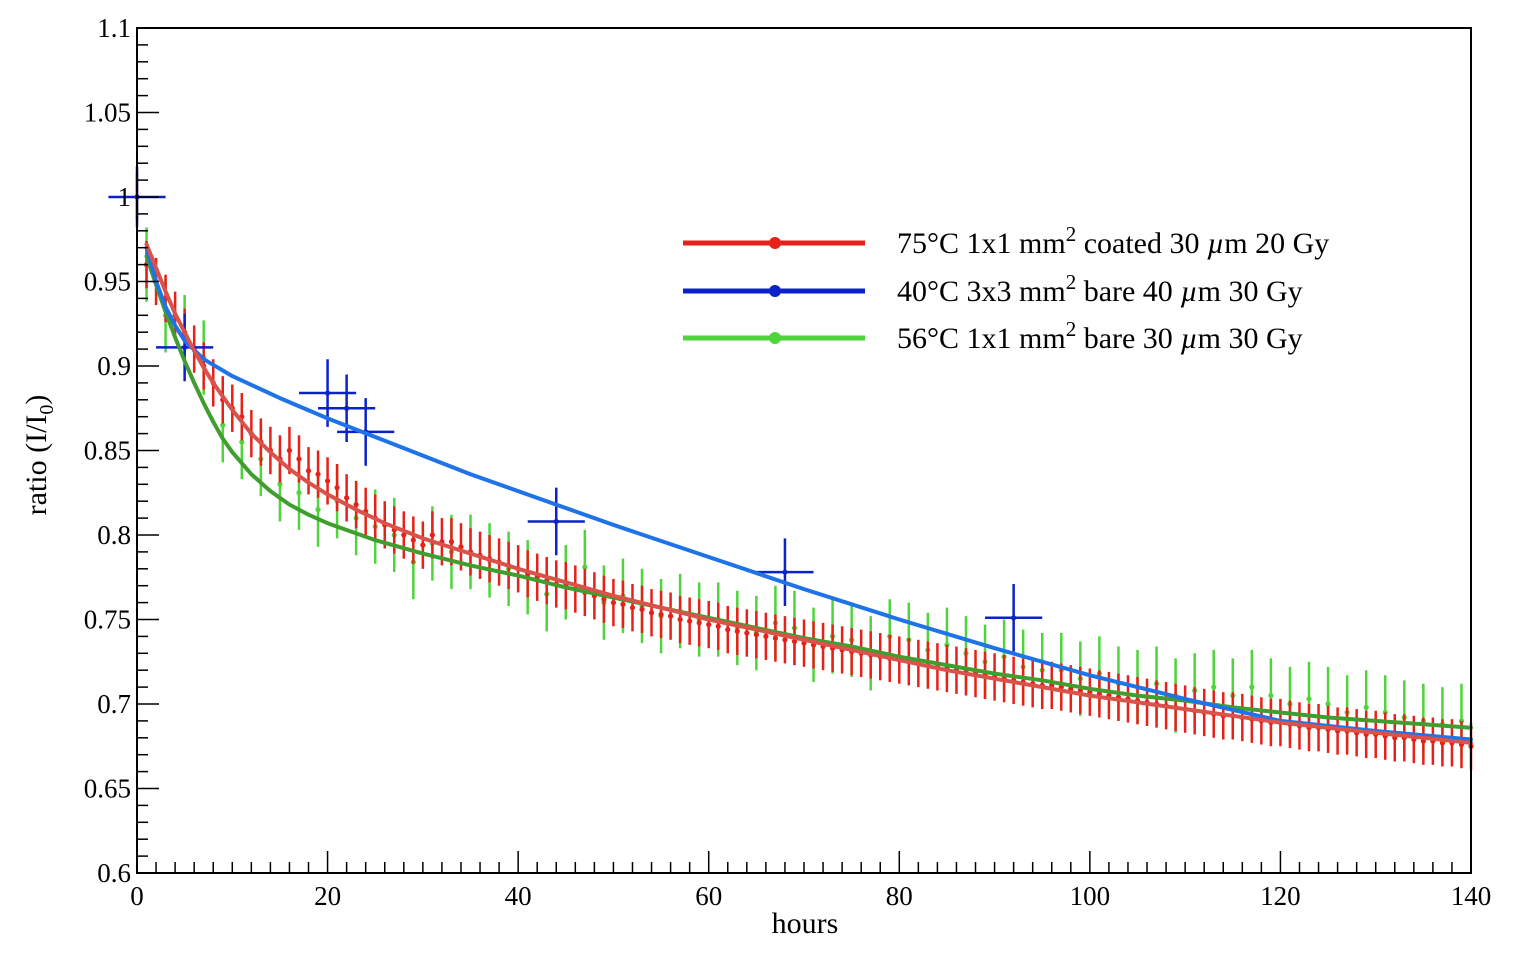 The image size is (1516, 955). I want to click on y-tick-label: 0.8, so click(114, 535).